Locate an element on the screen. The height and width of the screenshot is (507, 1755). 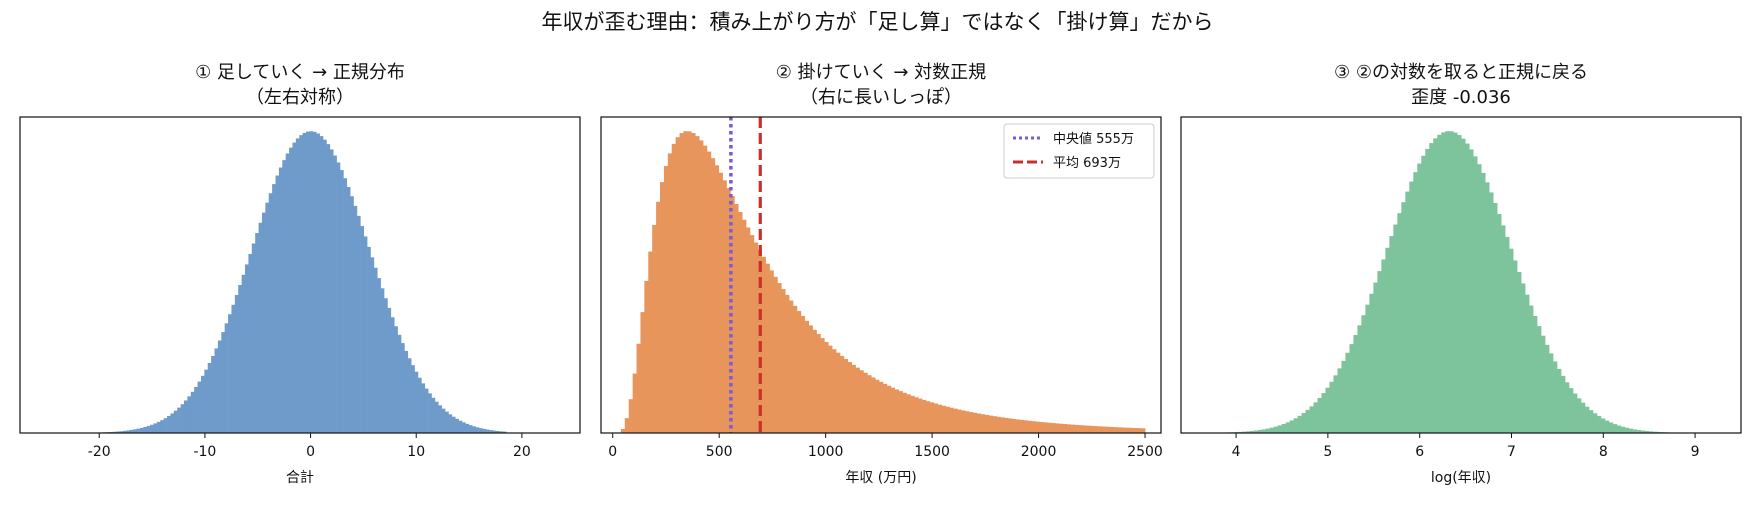
x-tick-label: 0 is located at coordinates (310, 452).